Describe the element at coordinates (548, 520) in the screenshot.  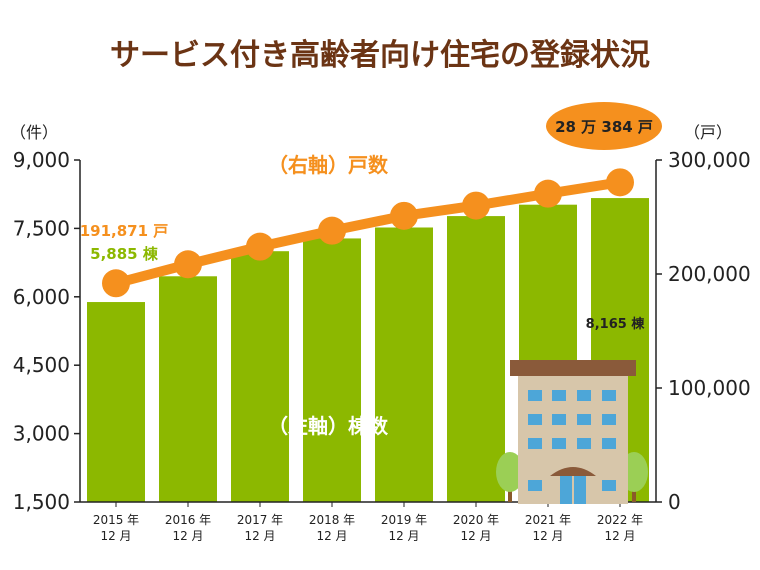
I see `x-tick-label: 2021 年` at that location.